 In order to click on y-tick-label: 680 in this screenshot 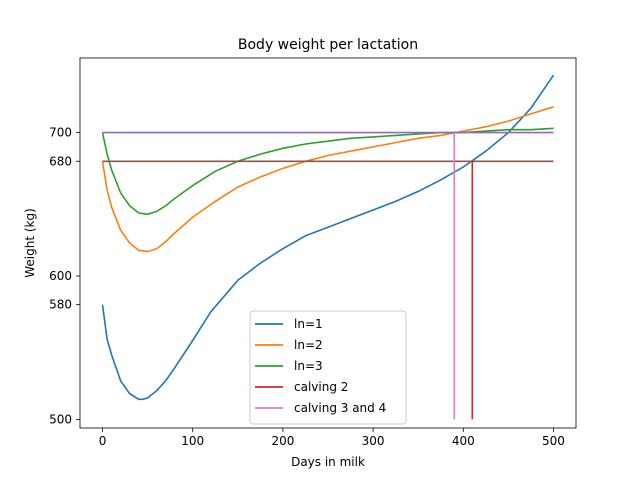, I will do `click(60, 161)`.